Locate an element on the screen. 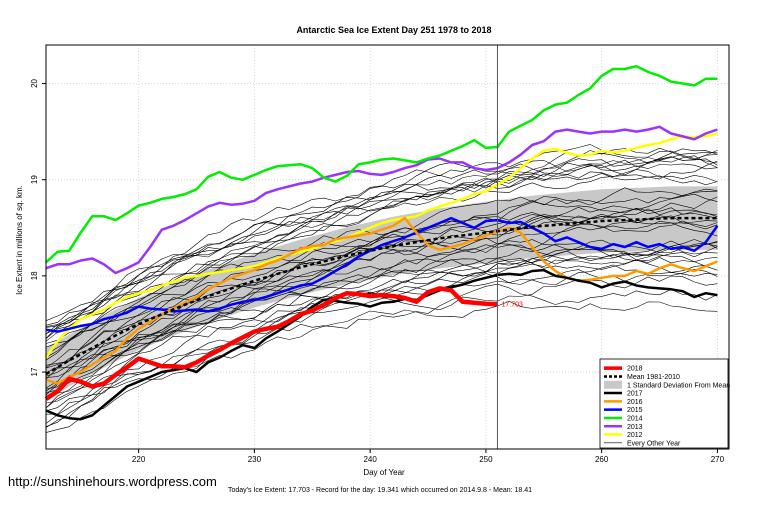  legend-box is located at coordinates (664, 403).